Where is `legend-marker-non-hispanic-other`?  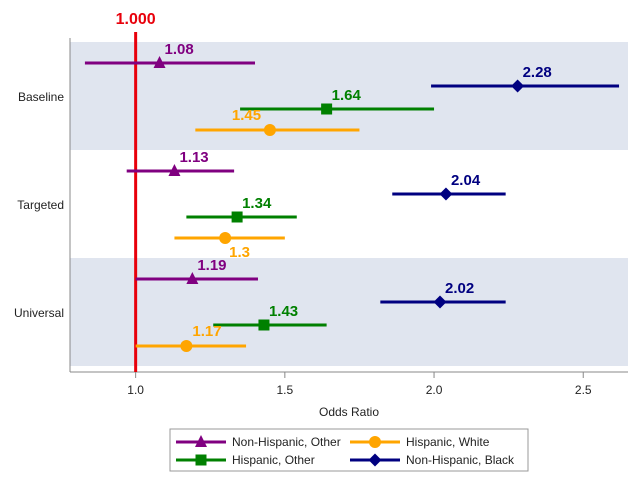 legend-marker-non-hispanic-other is located at coordinates (201, 441).